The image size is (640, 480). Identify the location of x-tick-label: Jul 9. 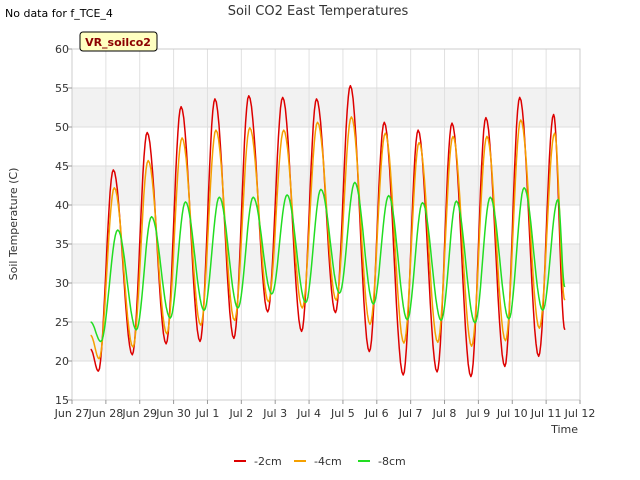
(478, 413).